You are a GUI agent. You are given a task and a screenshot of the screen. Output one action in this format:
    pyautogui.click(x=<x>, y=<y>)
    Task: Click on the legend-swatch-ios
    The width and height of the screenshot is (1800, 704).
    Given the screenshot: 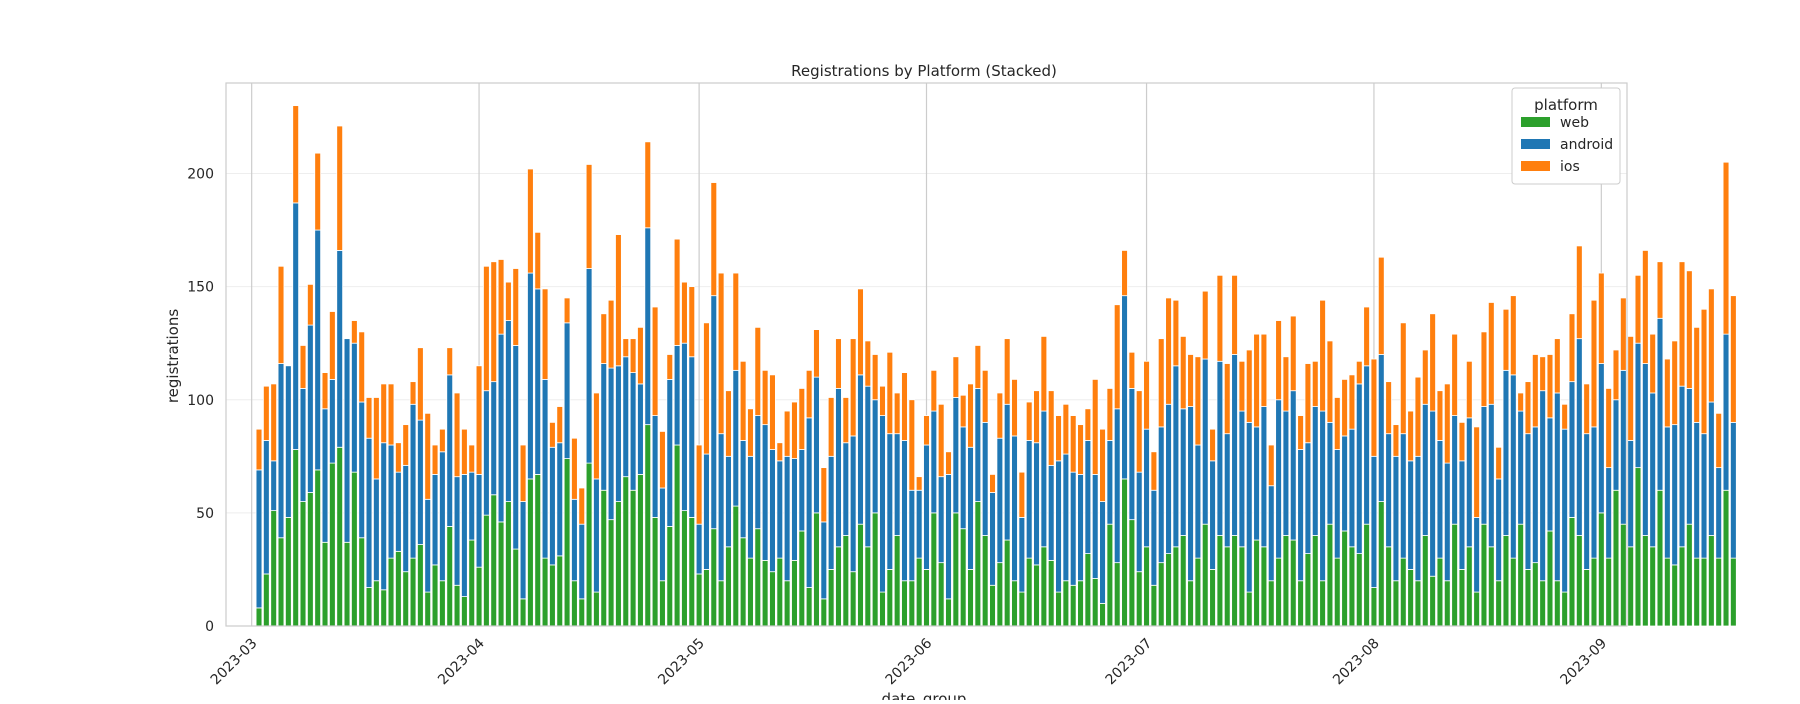 What is the action you would take?
    pyautogui.click(x=1535, y=166)
    